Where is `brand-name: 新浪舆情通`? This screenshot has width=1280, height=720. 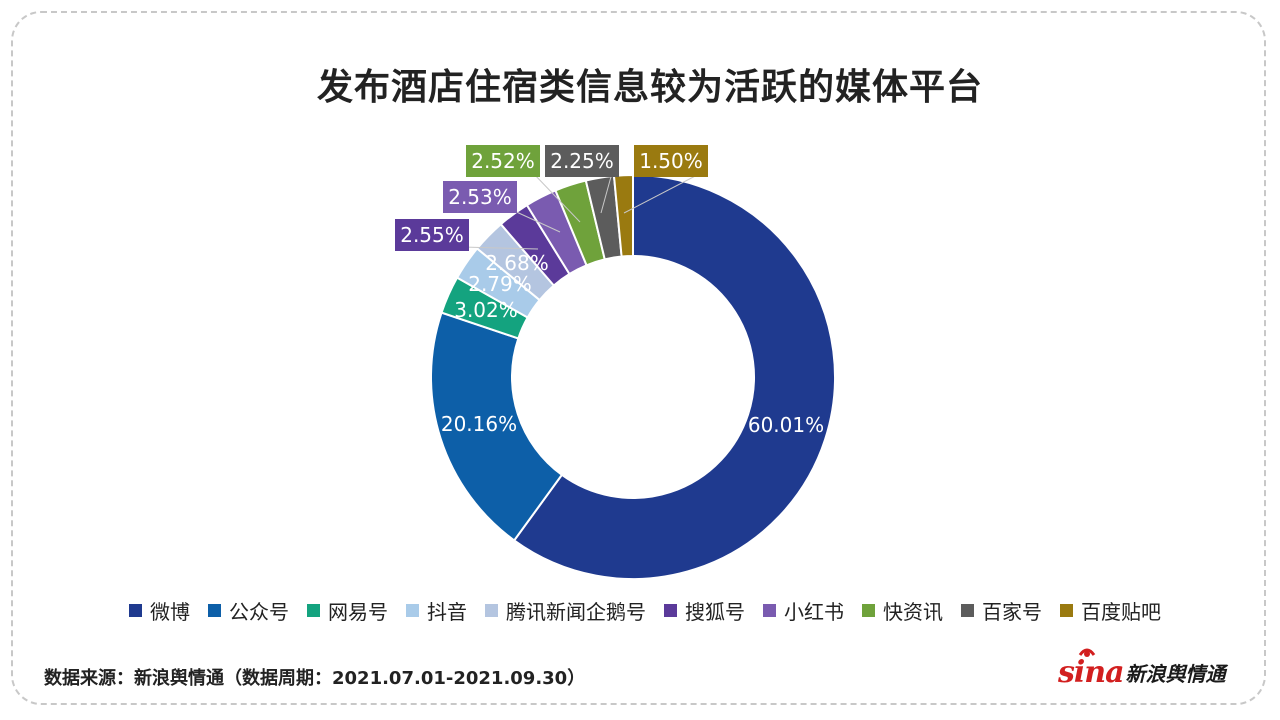
brand-name: 新浪舆情通 is located at coordinates (1175, 673).